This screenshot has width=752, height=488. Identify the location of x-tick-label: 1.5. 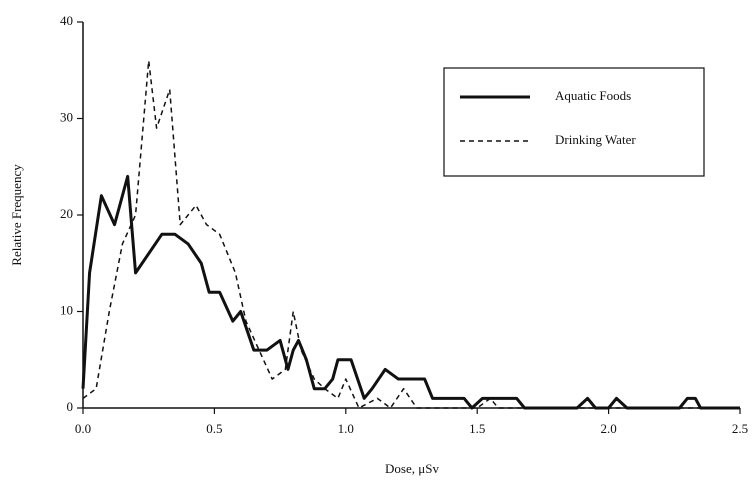
(477, 428).